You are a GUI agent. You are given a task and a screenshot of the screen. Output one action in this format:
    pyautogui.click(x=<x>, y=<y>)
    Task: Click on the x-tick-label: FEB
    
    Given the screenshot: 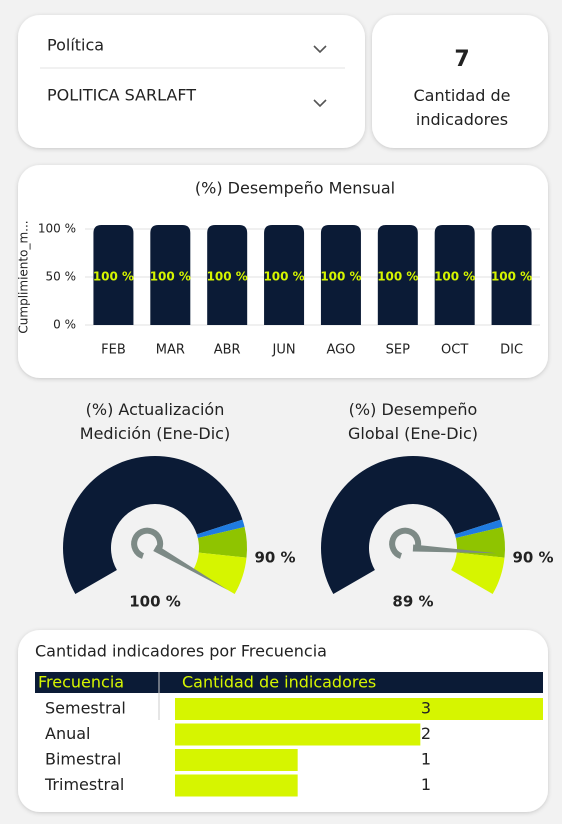 What is the action you would take?
    pyautogui.click(x=113, y=350)
    